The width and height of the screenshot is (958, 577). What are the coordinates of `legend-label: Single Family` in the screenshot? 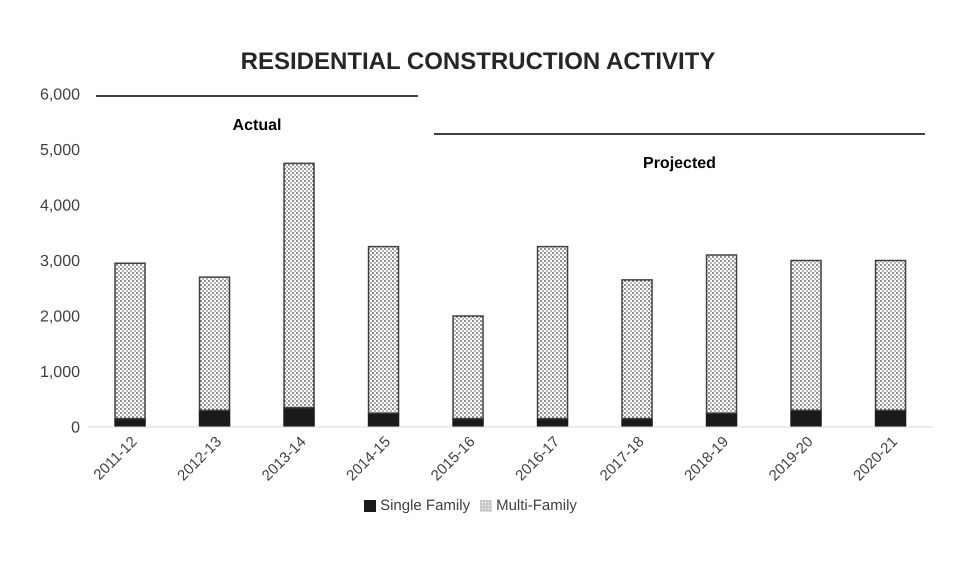 It's located at (425, 505).